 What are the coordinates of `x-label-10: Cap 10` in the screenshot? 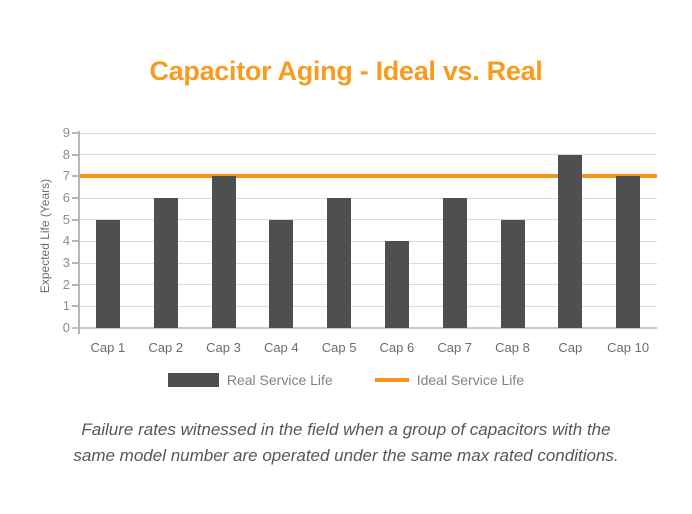 It's located at (628, 347).